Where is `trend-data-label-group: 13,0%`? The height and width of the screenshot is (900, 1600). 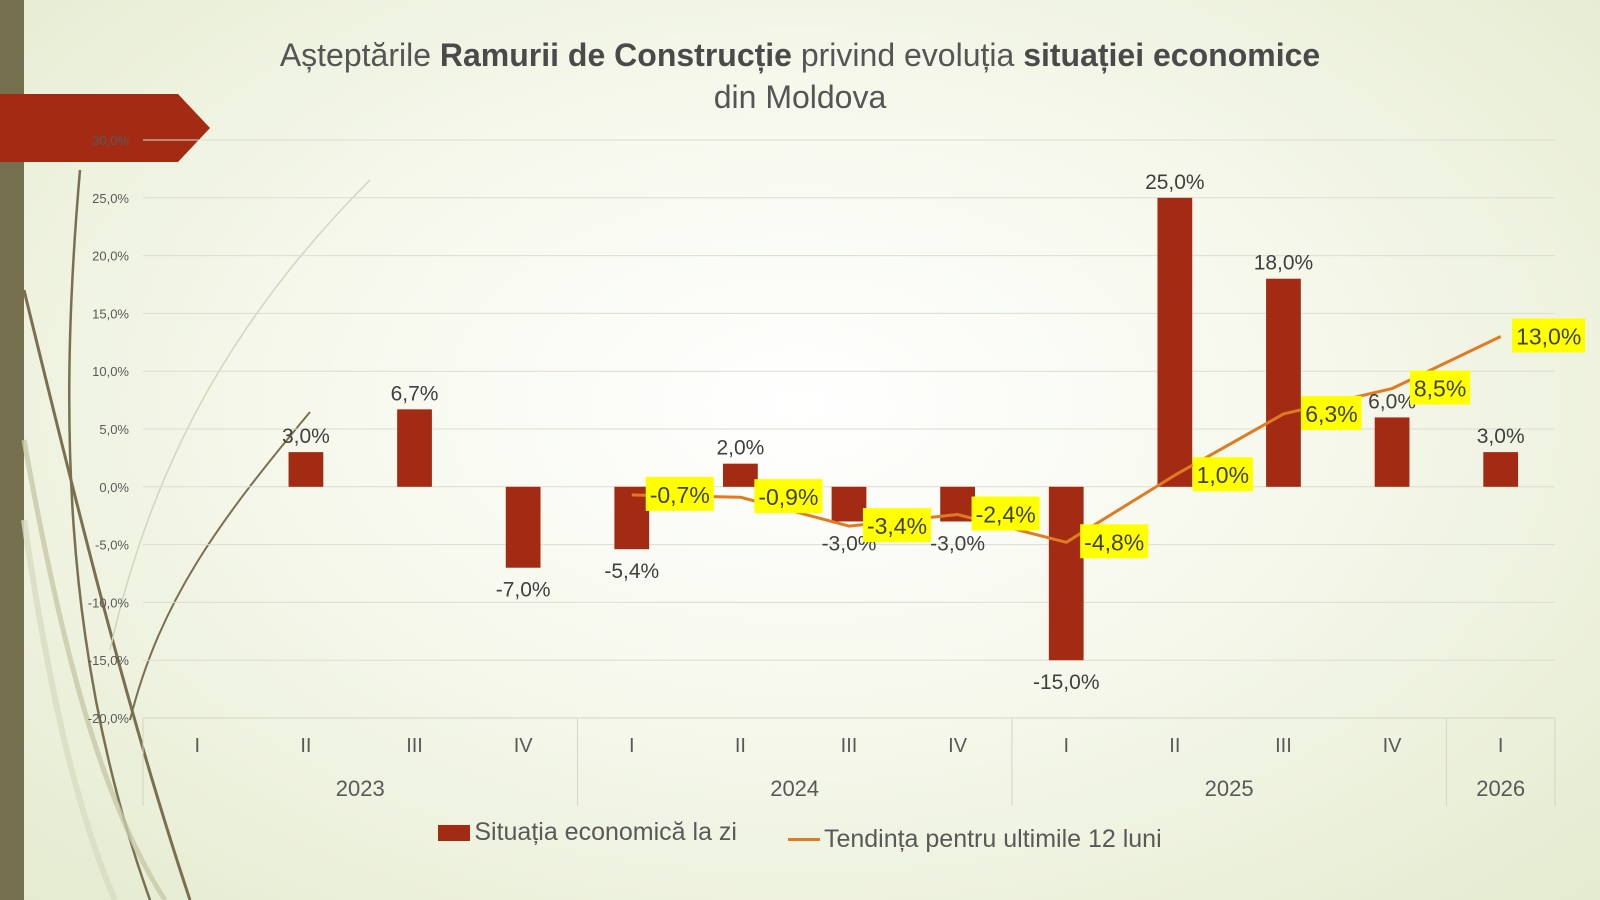
trend-data-label-group: 13,0% is located at coordinates (1549, 335).